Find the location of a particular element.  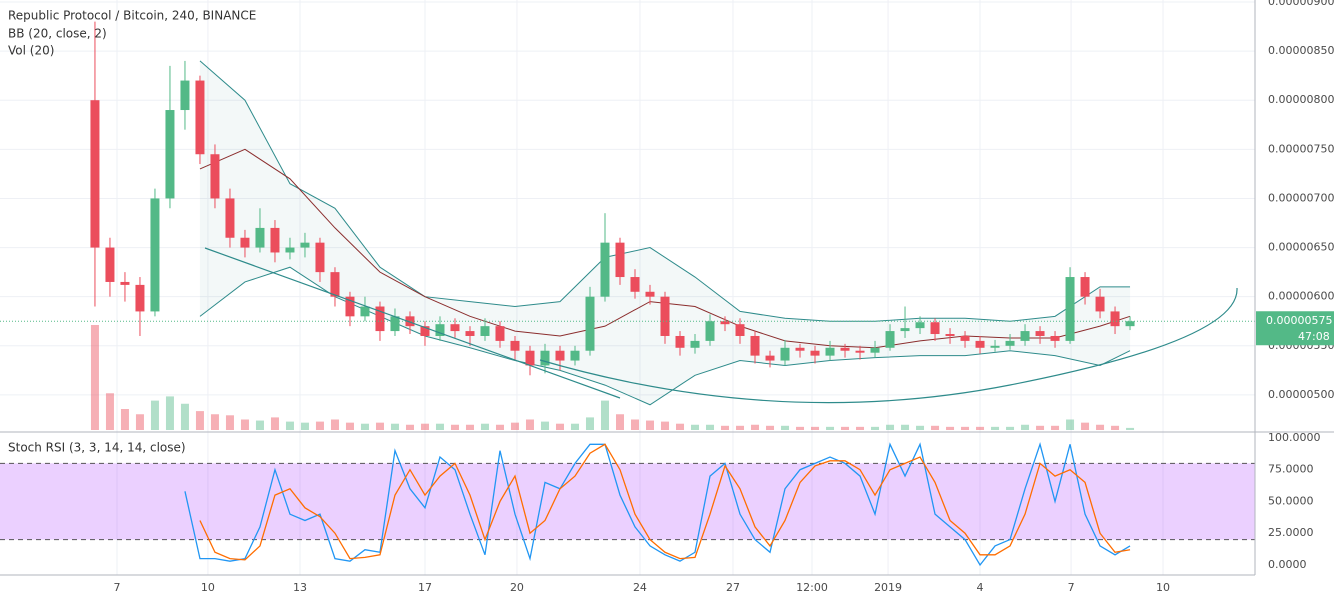

time-tick-label: 2019 is located at coordinates (888, 587).